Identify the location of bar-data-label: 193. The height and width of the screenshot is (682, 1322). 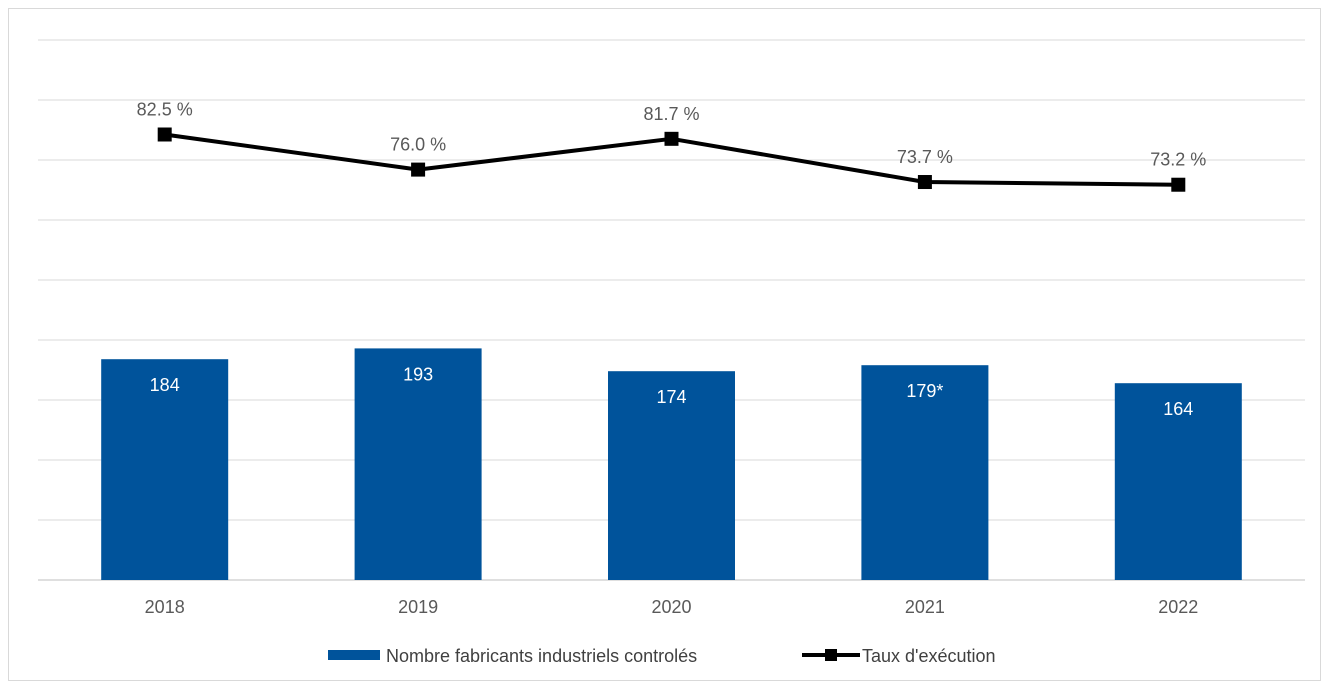
(418, 374).